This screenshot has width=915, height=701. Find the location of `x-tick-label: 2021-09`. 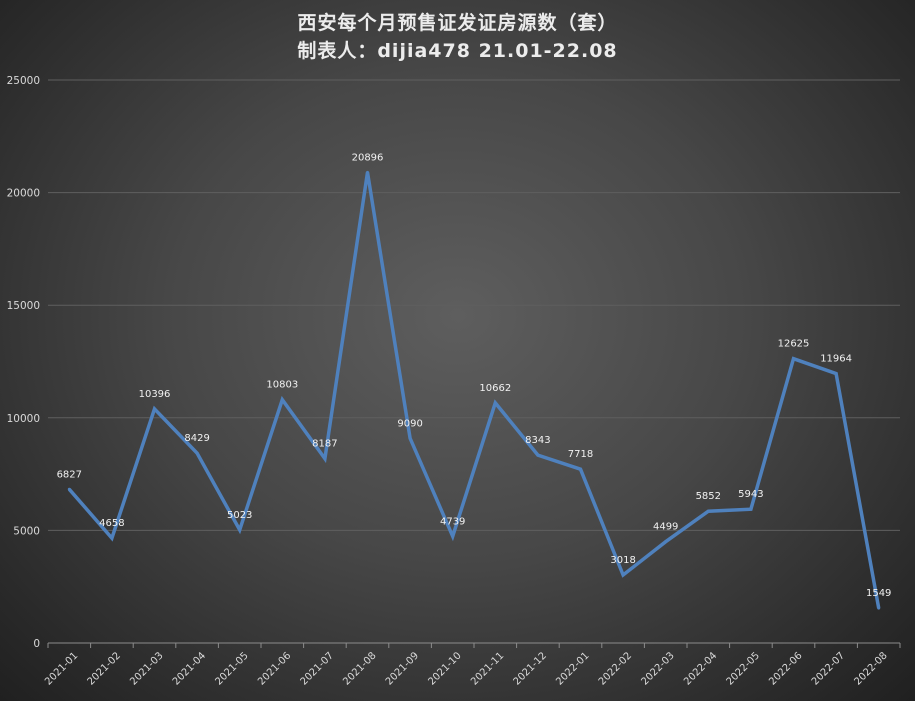

x-tick-label: 2021-09 is located at coordinates (402, 668).